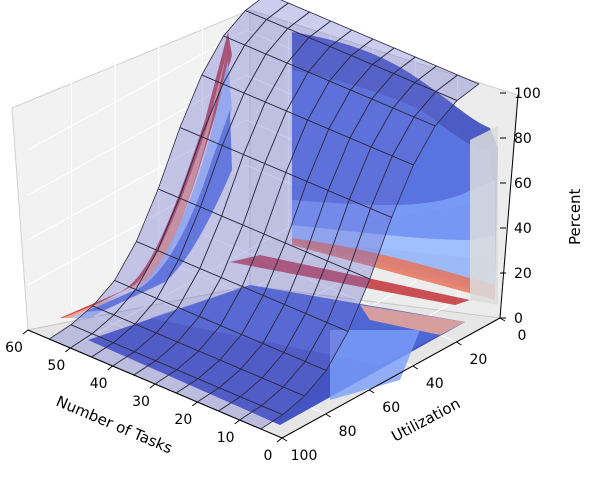 The image size is (593, 485). Describe the element at coordinates (523, 184) in the screenshot. I see `z-tick-label: 60` at that location.